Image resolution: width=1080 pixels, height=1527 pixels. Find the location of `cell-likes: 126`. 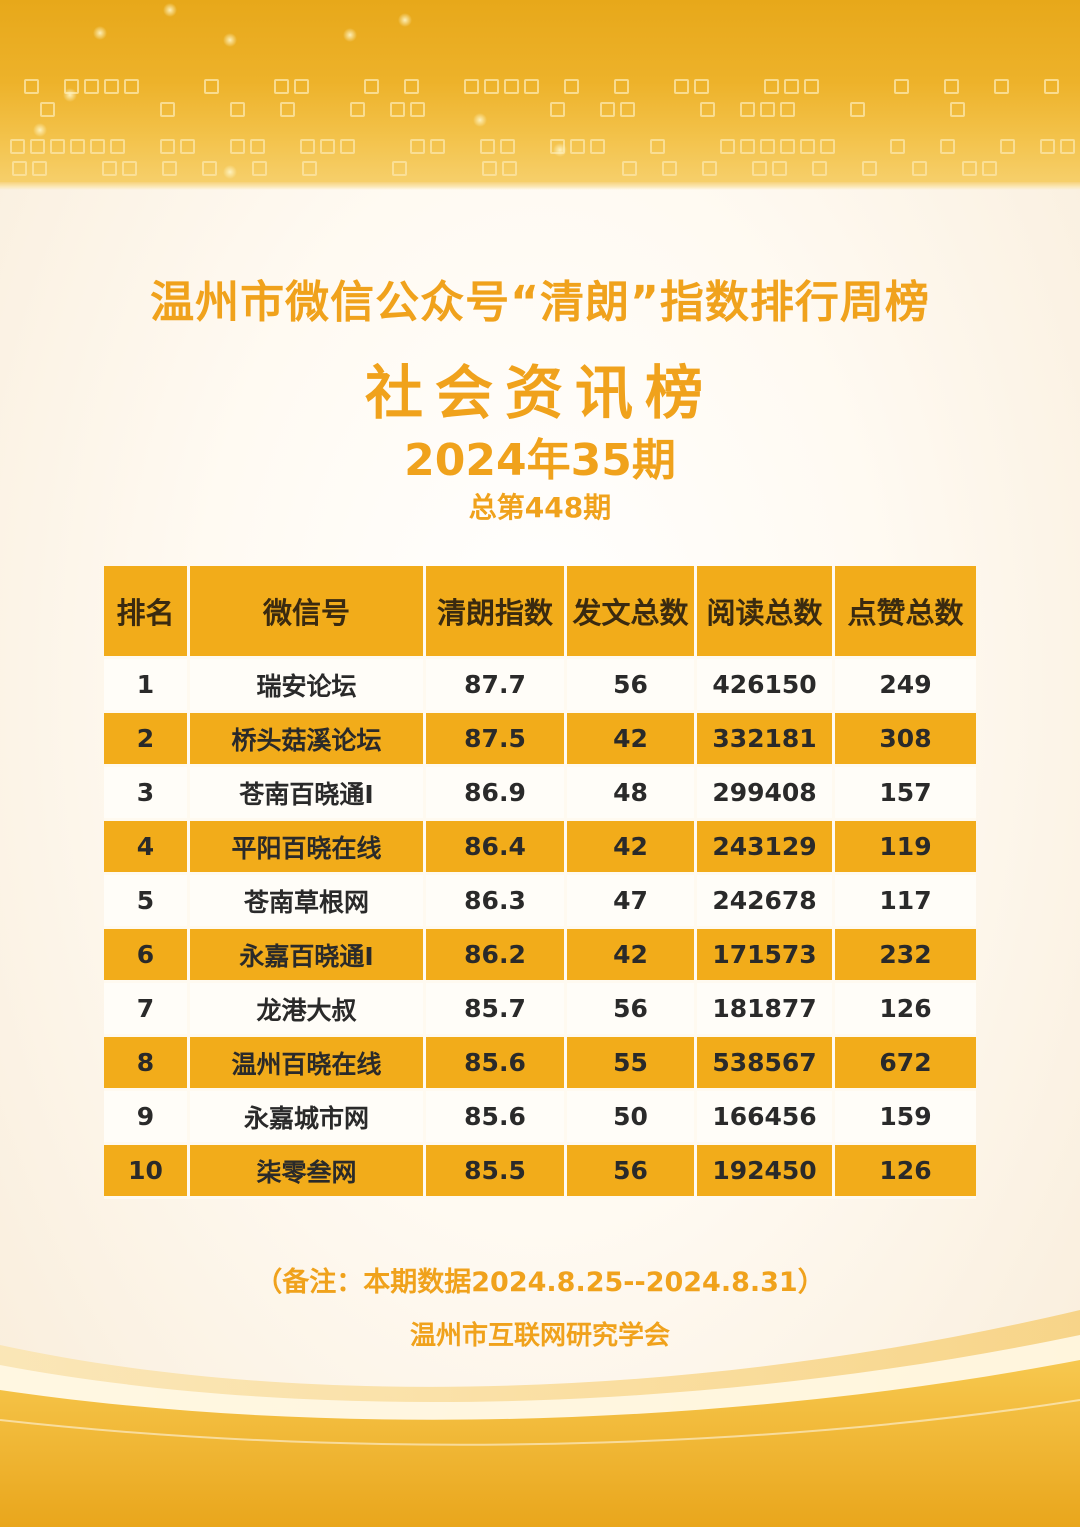

cell-likes: 126 is located at coordinates (905, 1010).